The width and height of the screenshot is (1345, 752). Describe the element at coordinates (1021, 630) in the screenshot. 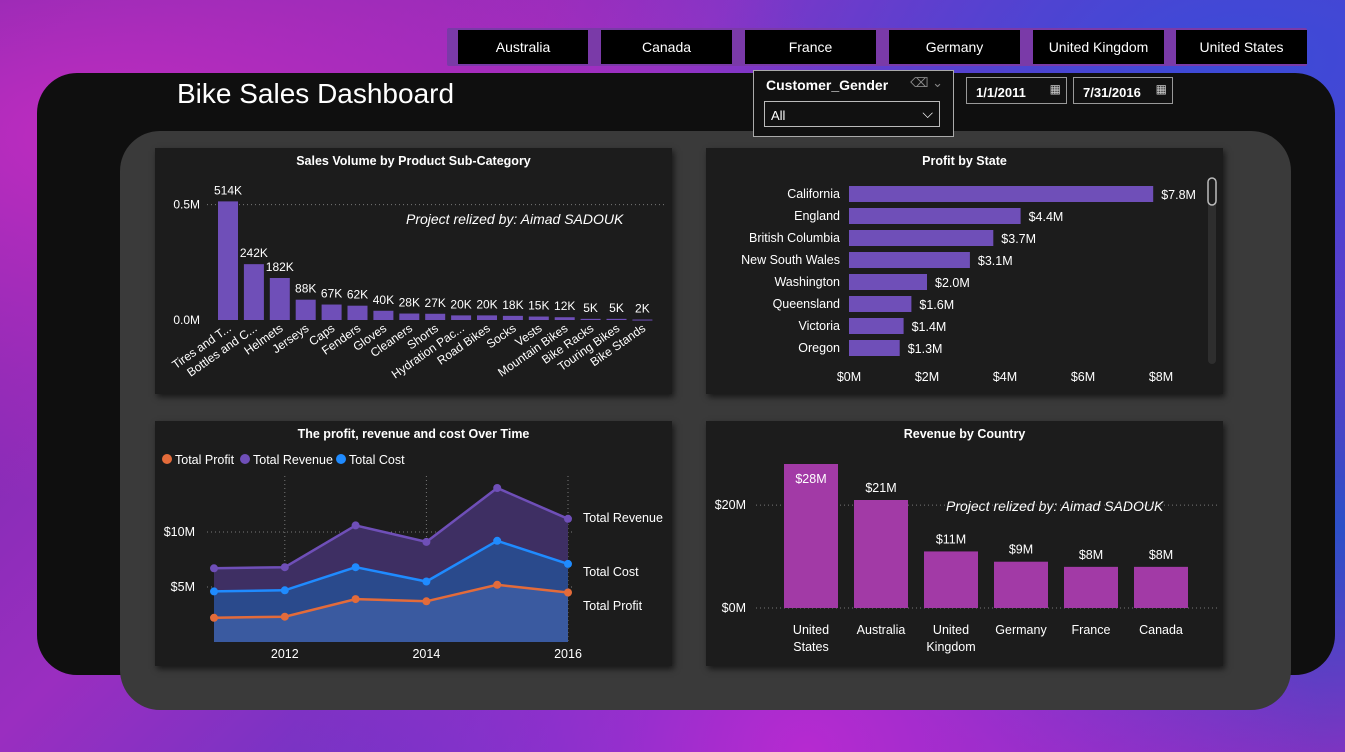

I see `x-tick-label: Germany` at that location.